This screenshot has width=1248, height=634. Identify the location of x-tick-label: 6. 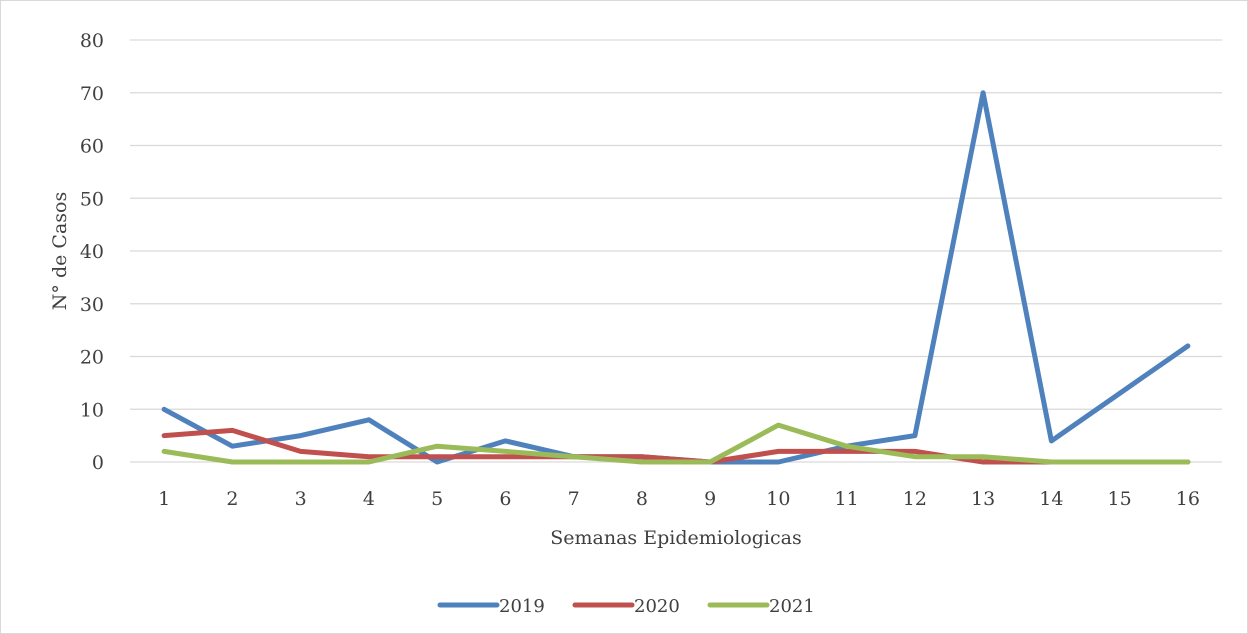
(505, 499).